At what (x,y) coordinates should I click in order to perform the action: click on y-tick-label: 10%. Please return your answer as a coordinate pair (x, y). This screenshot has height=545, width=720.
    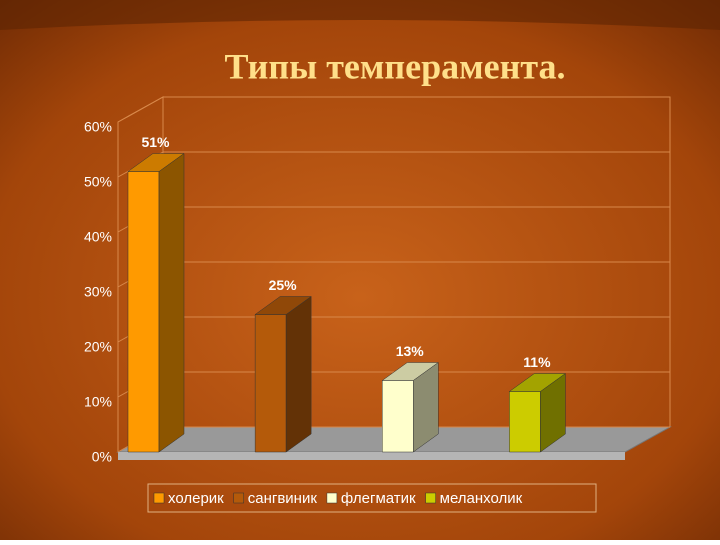
    Looking at the image, I should click on (98, 402).